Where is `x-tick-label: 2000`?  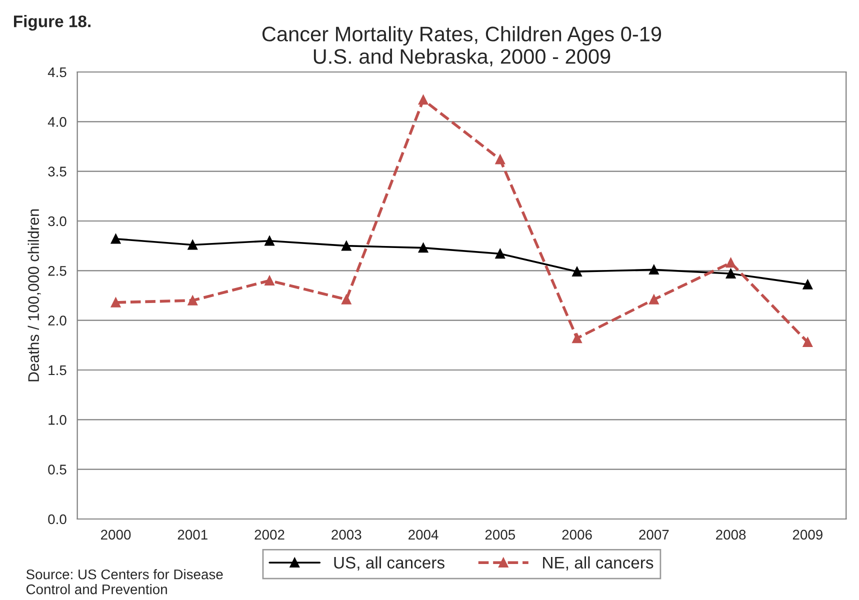
x-tick-label: 2000 is located at coordinates (116, 535).